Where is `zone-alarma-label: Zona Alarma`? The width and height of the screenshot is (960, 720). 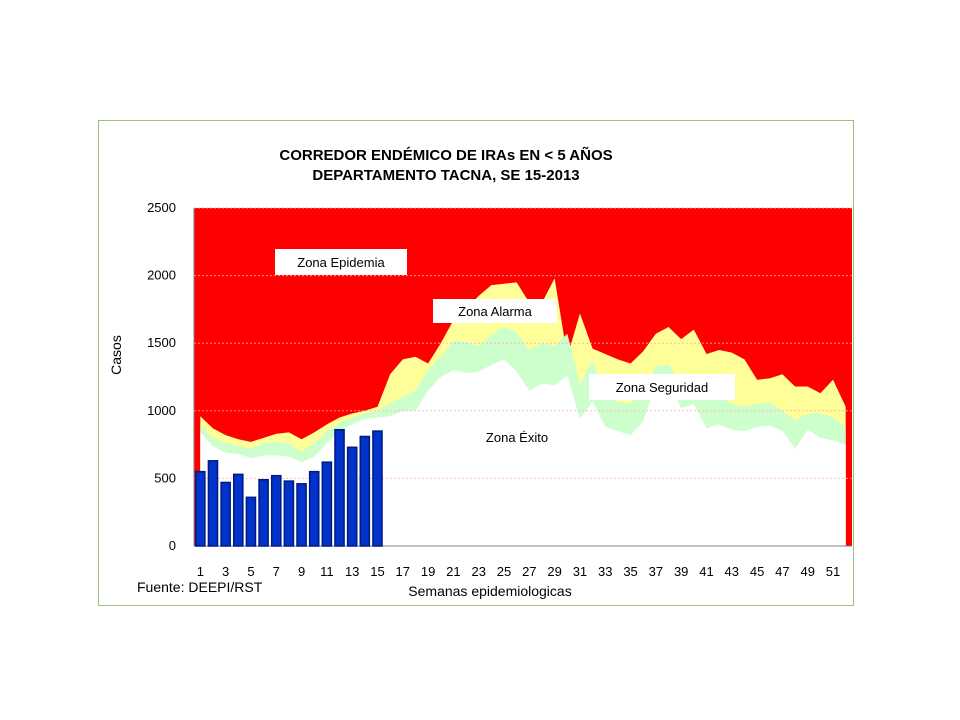
zone-alarma-label: Zona Alarma is located at coordinates (495, 311).